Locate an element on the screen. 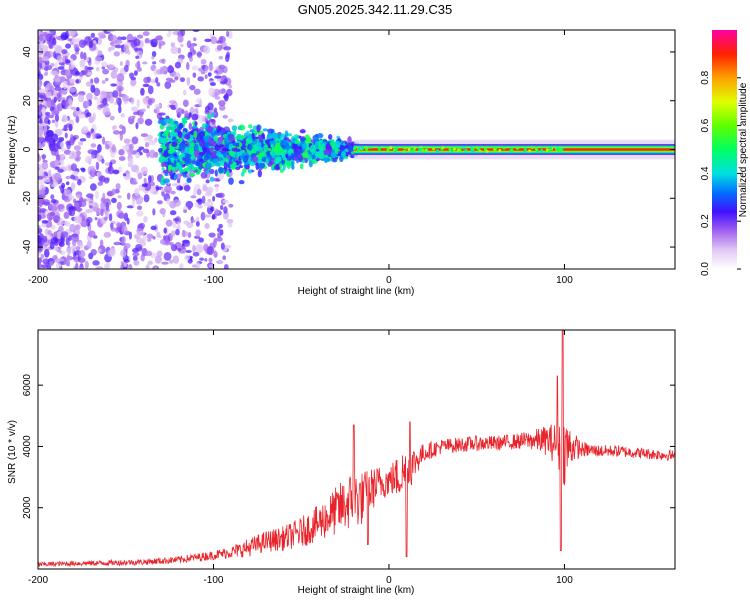 This screenshot has height=600, width=750. y-tick-label: 40 is located at coordinates (27, 52).